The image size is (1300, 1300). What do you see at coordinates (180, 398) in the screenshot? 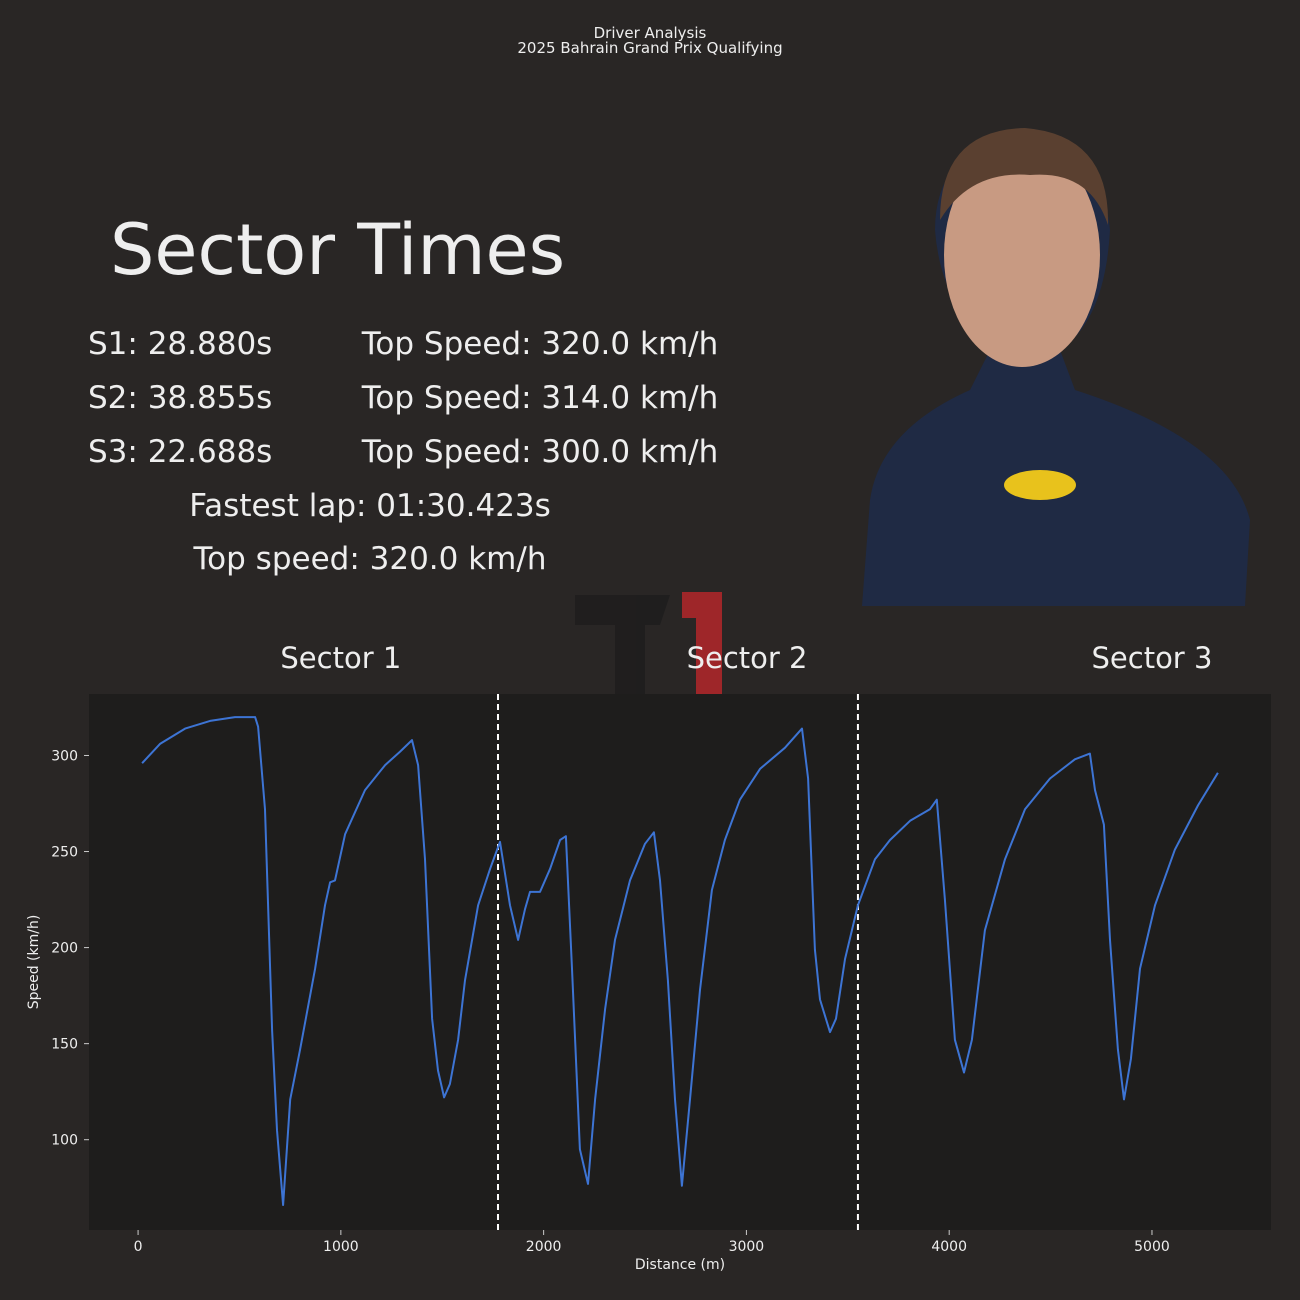
I see `sector-time: S2: 38.855s` at bounding box center [180, 398].